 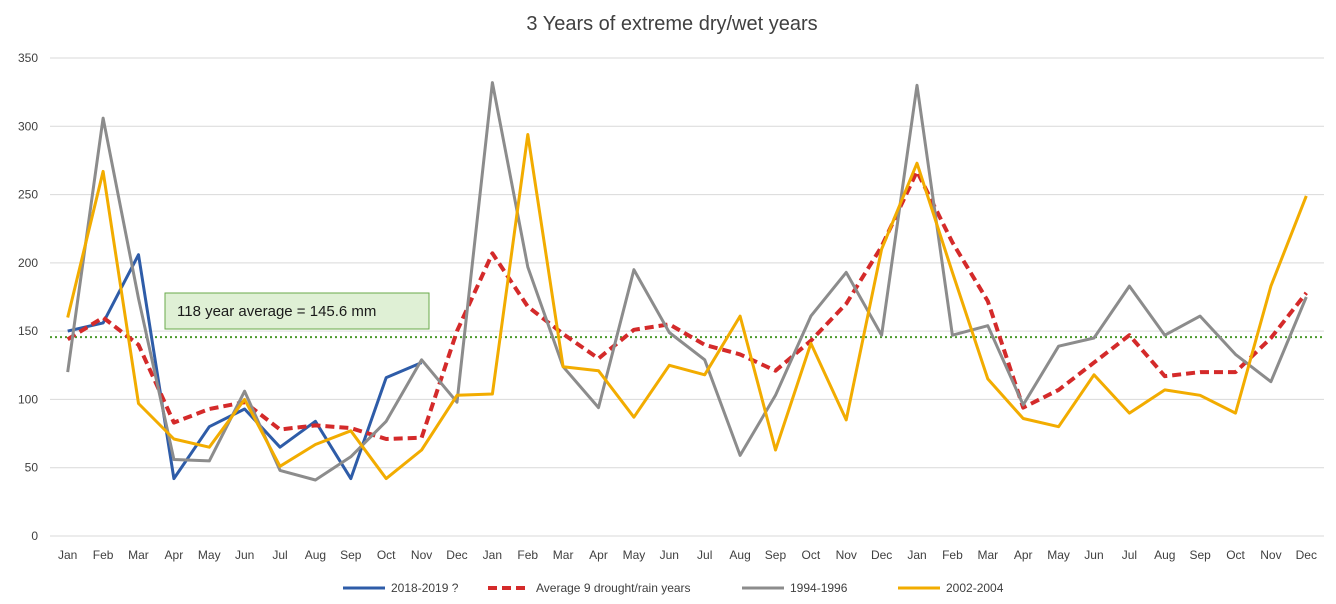 I want to click on legend-label: 1994-1996, so click(x=819, y=588).